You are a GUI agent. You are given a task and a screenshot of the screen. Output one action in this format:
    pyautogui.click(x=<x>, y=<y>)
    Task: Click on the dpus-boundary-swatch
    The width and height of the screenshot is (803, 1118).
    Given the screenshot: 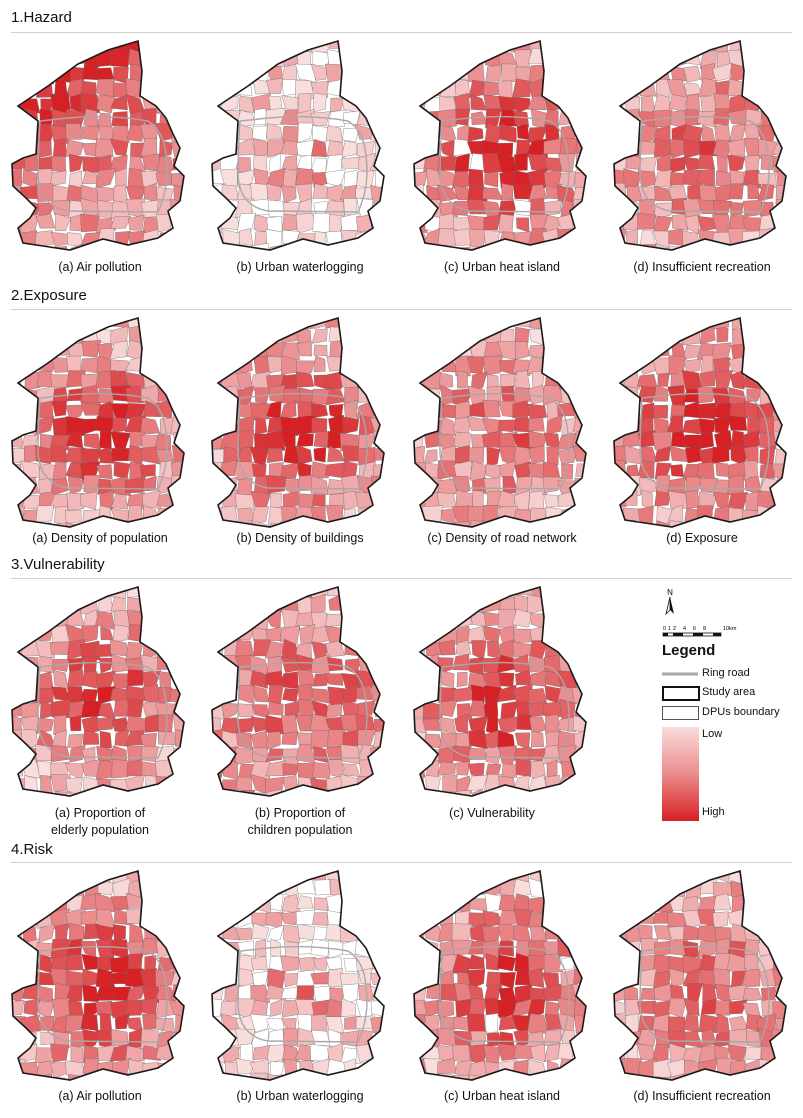 What is the action you would take?
    pyautogui.click(x=680, y=713)
    